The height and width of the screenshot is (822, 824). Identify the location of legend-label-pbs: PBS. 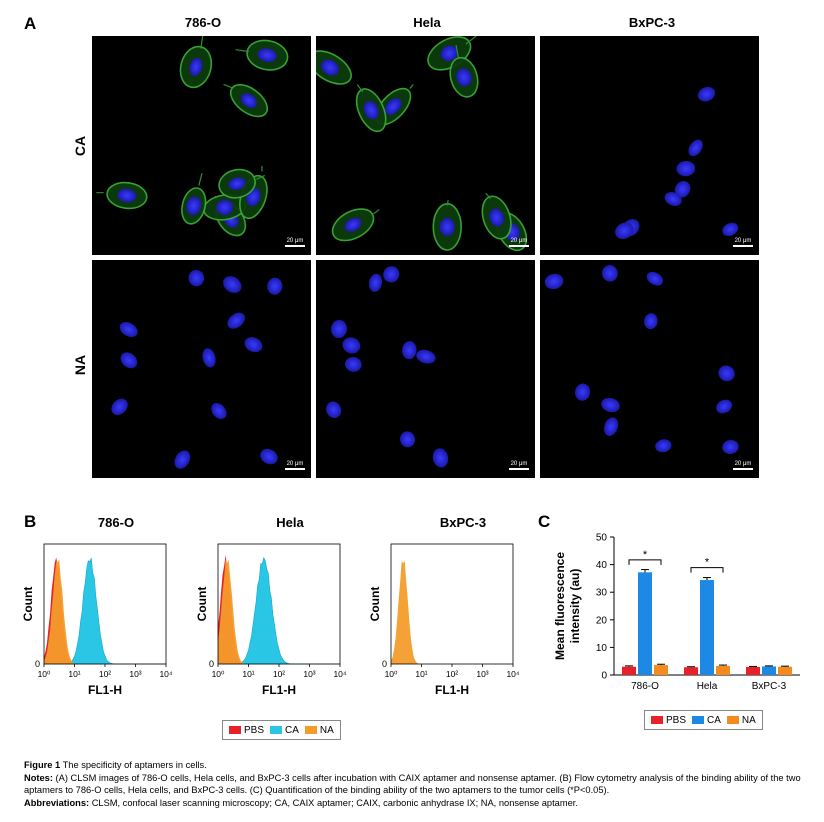
(254, 730).